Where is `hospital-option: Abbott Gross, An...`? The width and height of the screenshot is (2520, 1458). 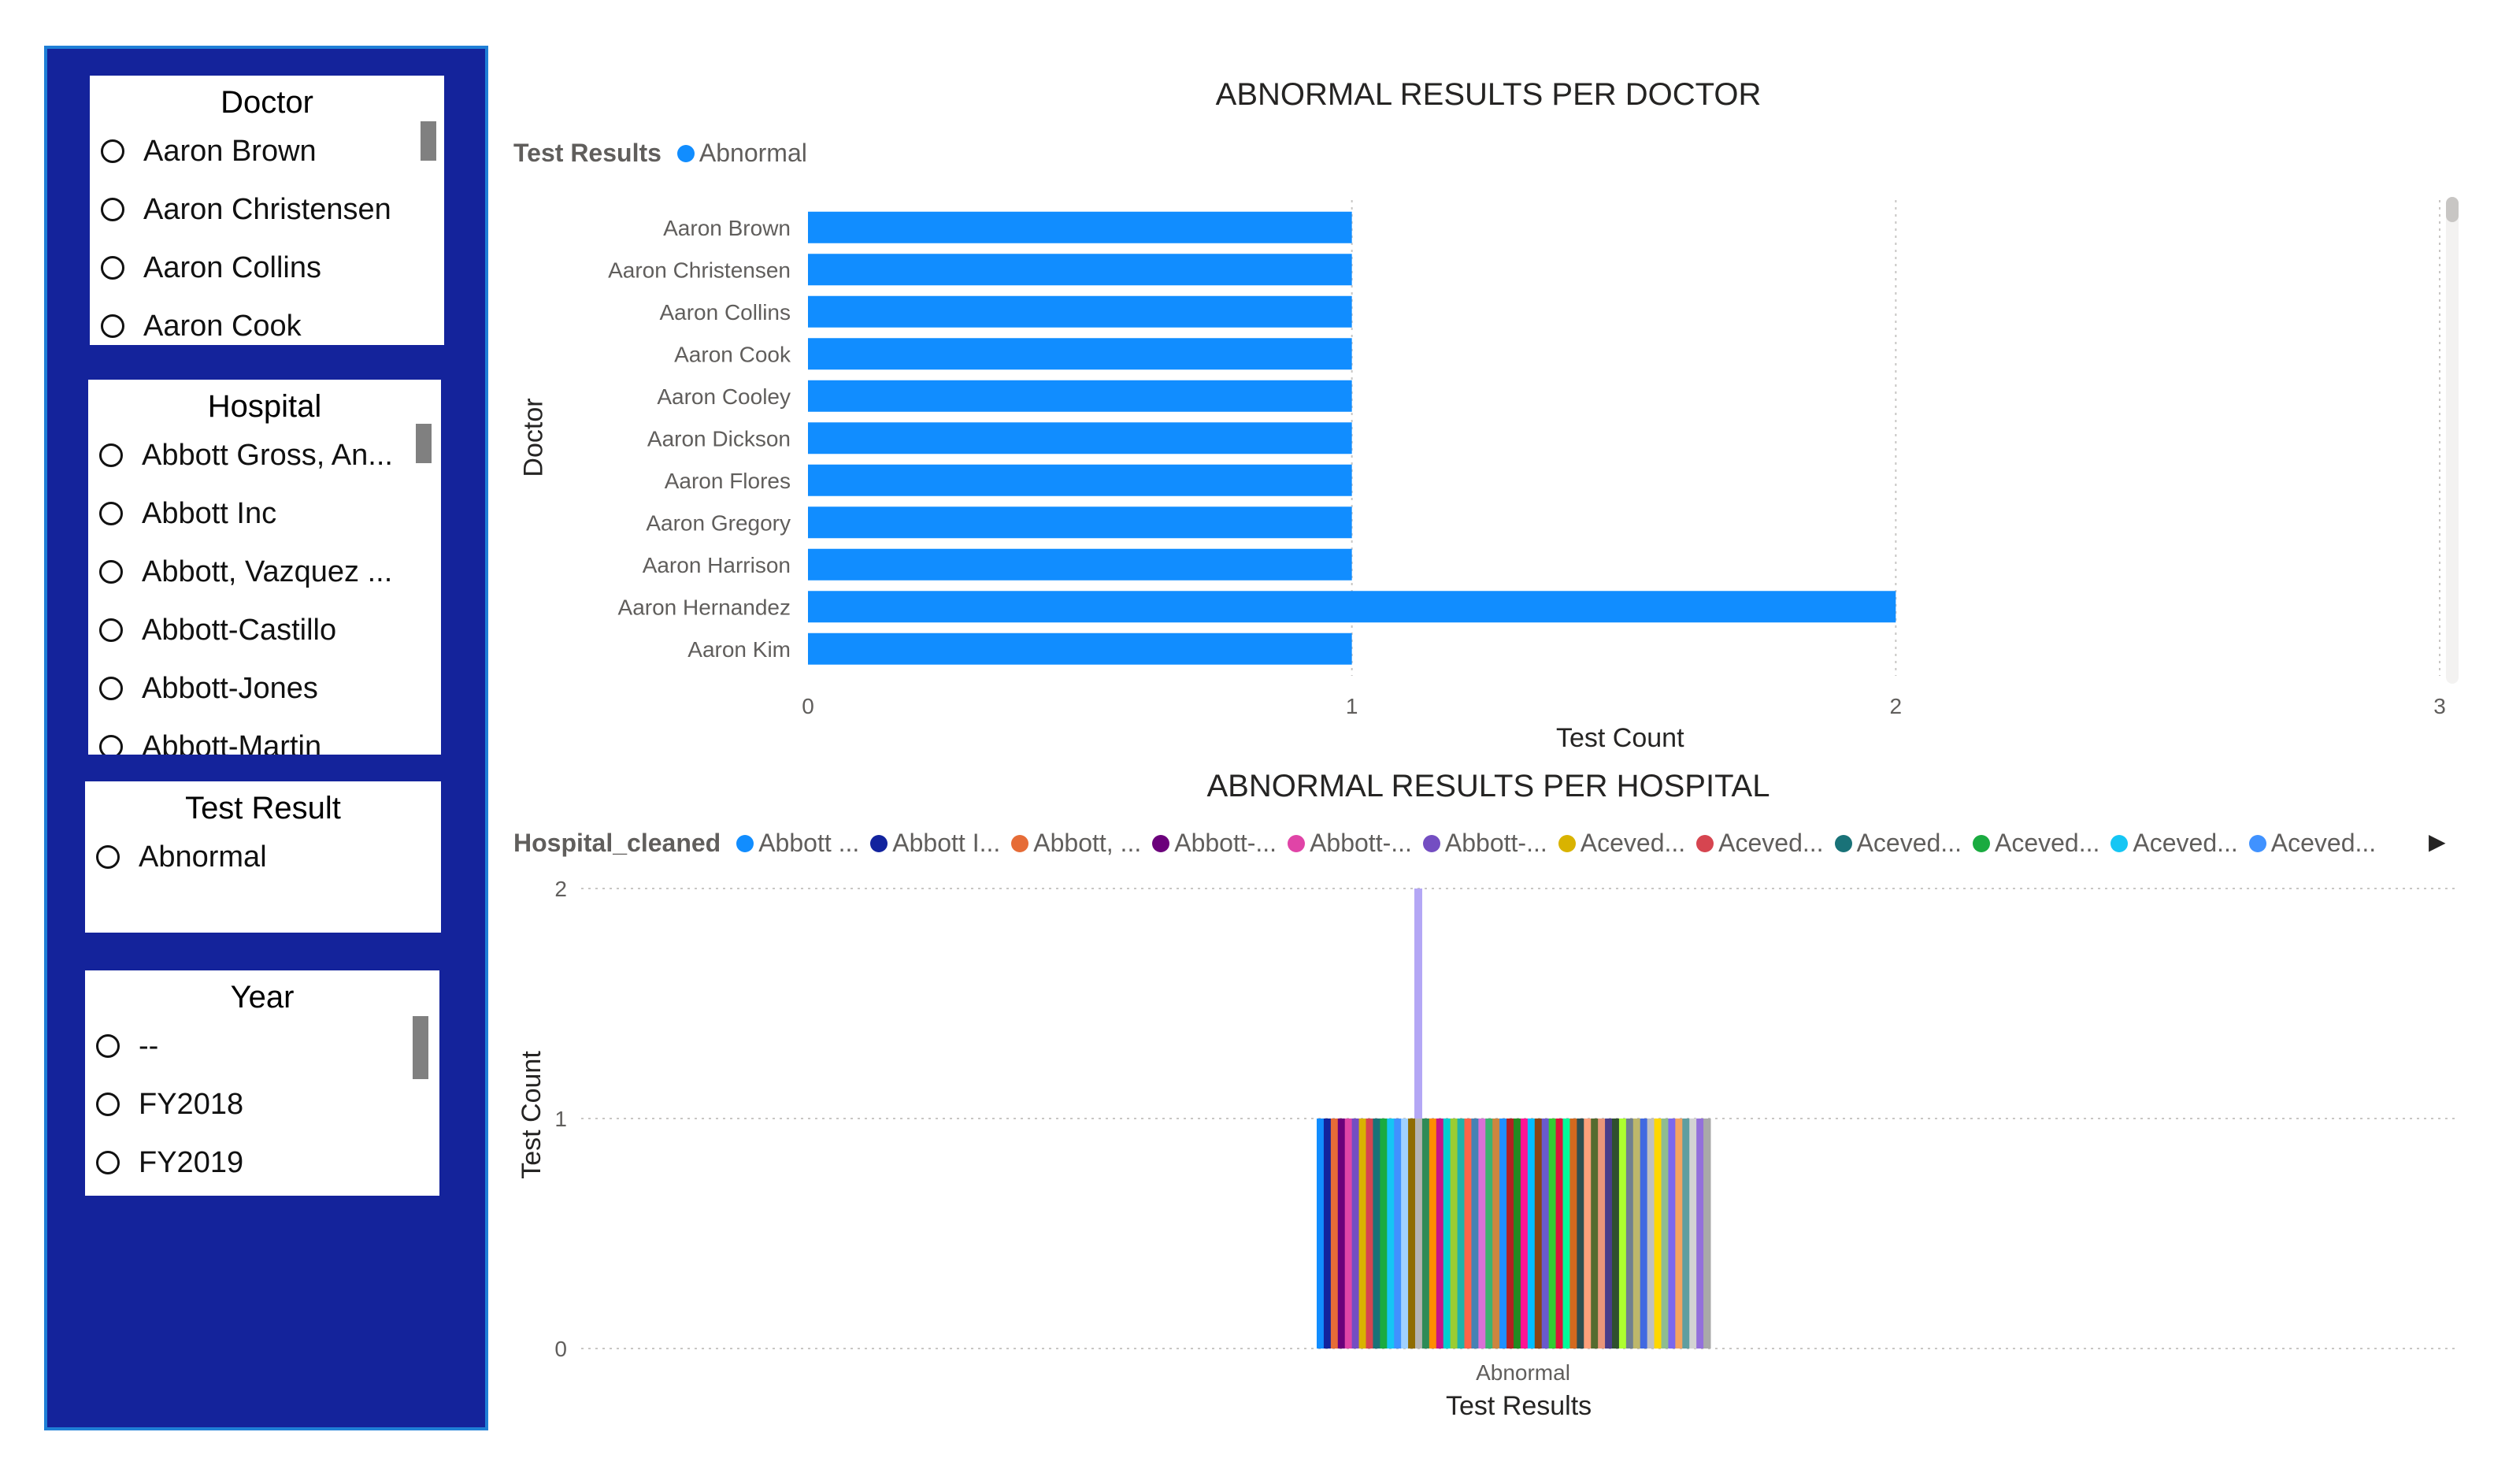 hospital-option: Abbott Gross, An... is located at coordinates (246, 455).